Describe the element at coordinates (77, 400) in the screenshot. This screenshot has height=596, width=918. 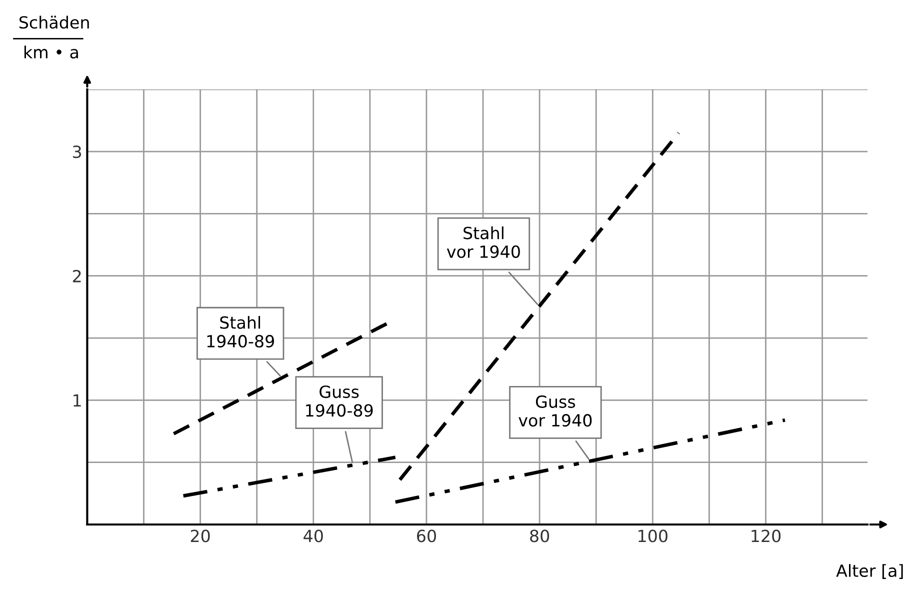
I see `y-tick-label: 1` at that location.